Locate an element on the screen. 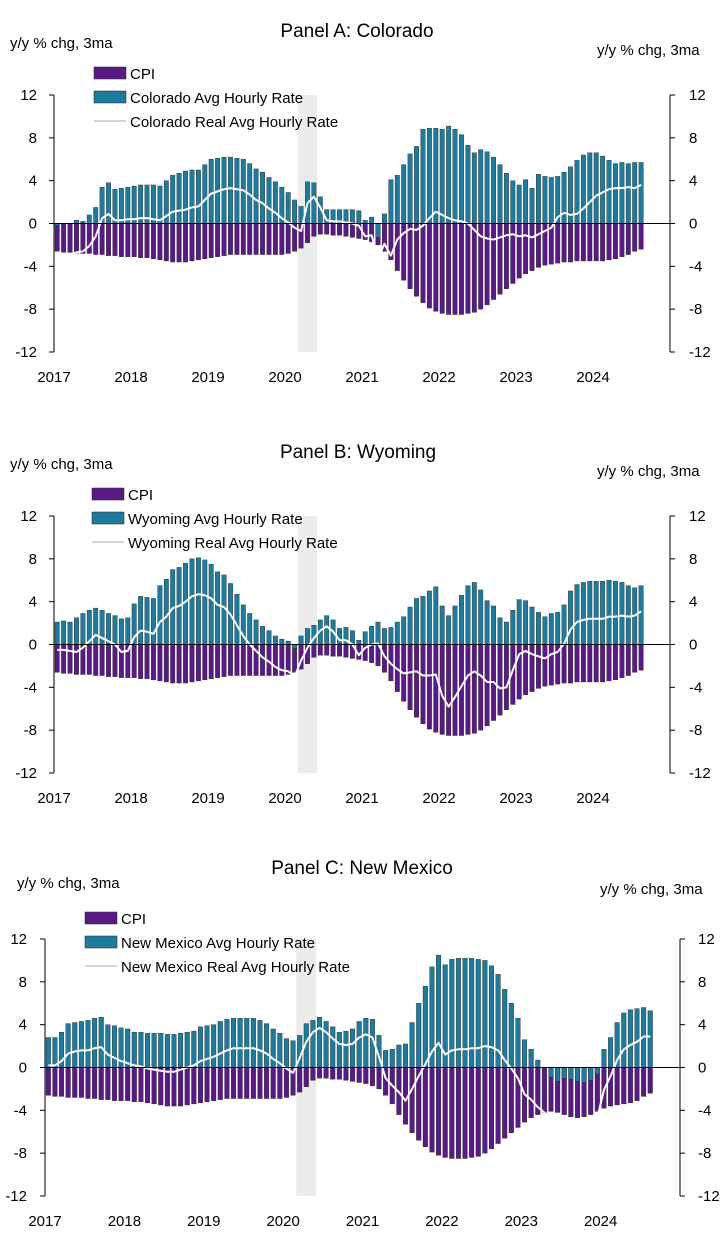 This screenshot has height=1233, width=725. x-tick-label: 2024 is located at coordinates (600, 1221).